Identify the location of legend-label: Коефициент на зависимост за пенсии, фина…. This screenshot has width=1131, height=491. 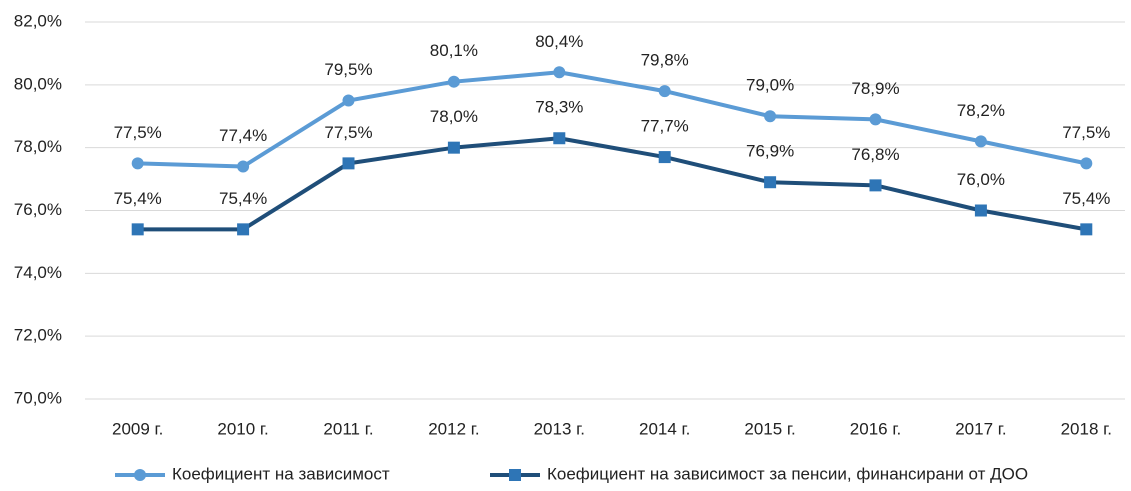
(787, 473).